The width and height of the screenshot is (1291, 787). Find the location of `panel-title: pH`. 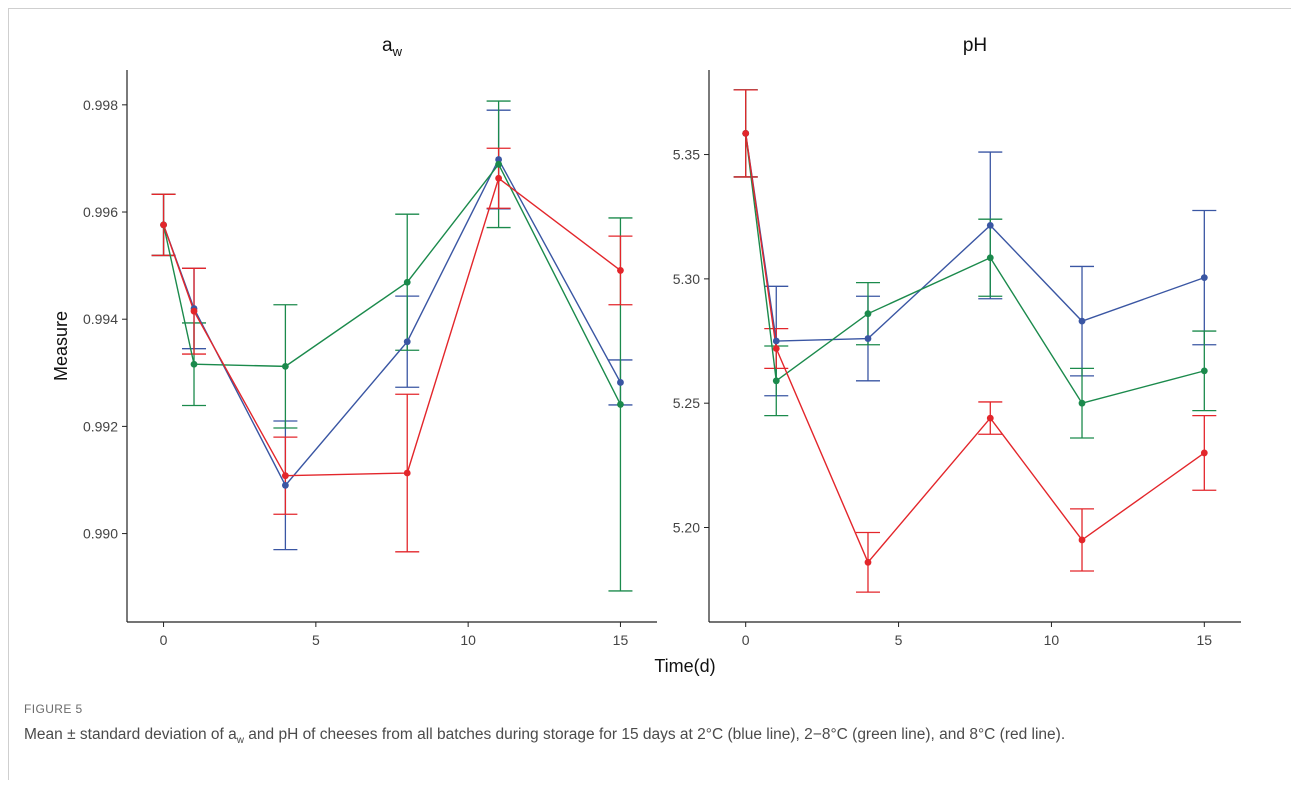

panel-title: pH is located at coordinates (975, 45).